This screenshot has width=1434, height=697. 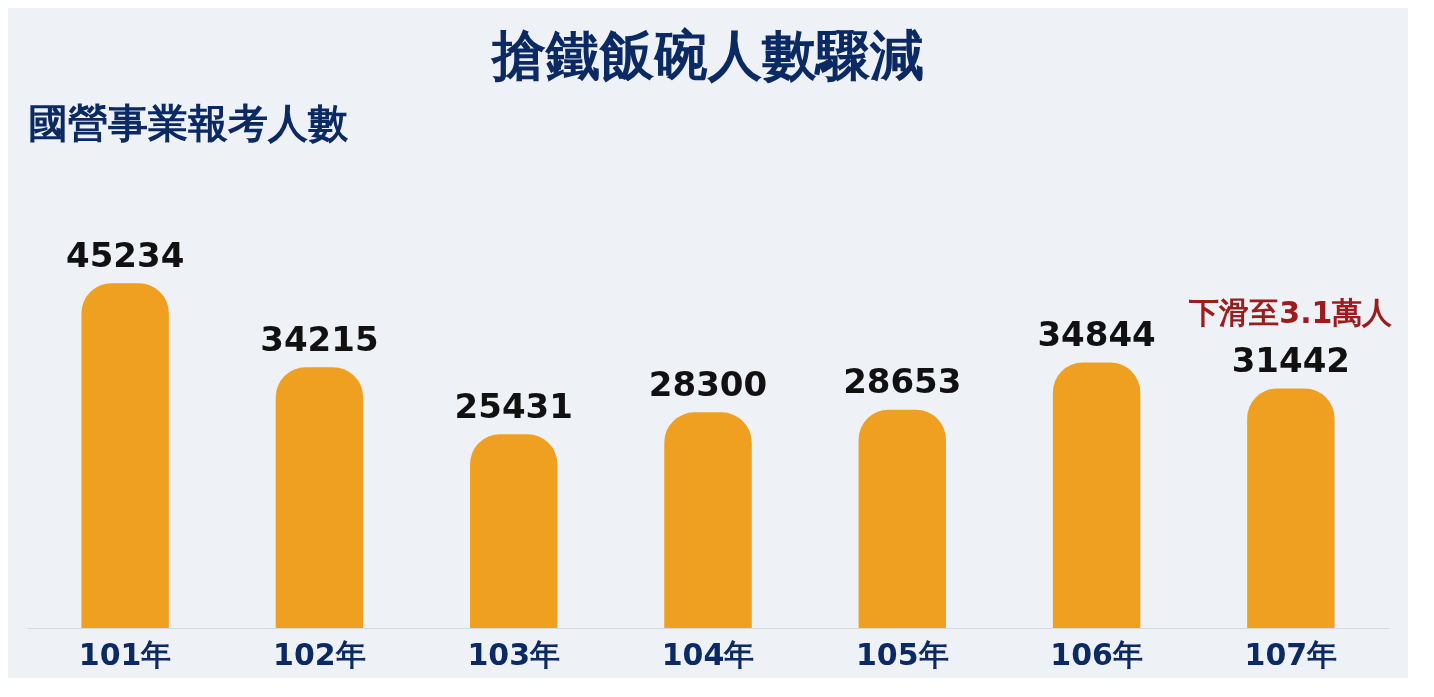 I want to click on data-label: 28653, so click(x=902, y=381).